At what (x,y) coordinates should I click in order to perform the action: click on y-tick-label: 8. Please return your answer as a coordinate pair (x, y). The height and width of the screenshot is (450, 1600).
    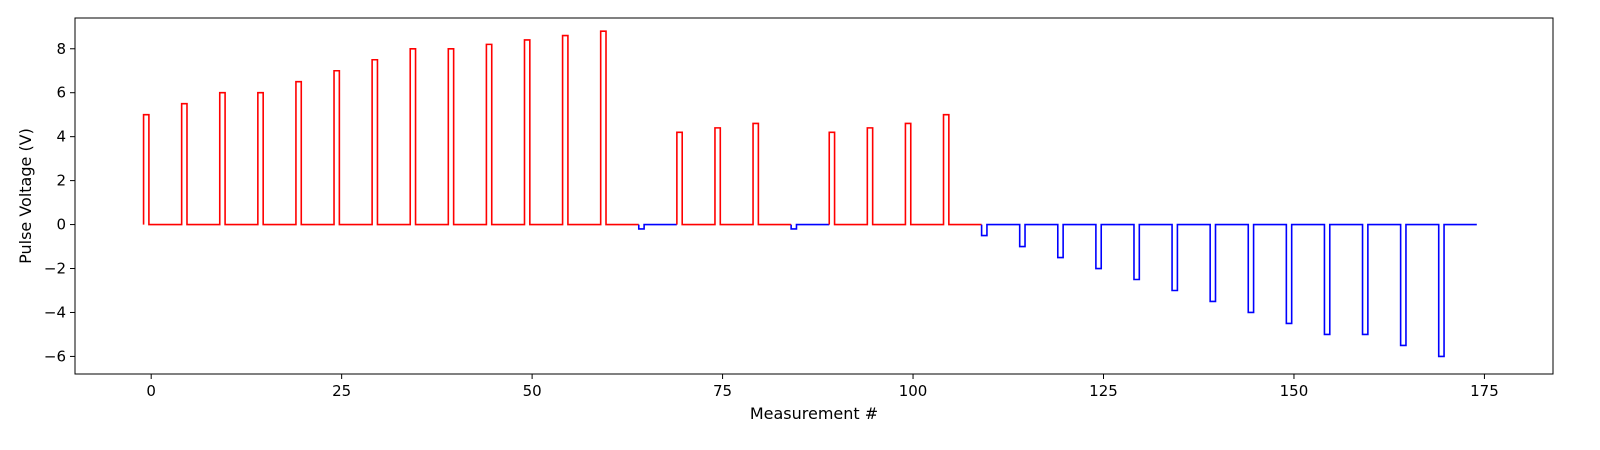
    Looking at the image, I should click on (61, 49).